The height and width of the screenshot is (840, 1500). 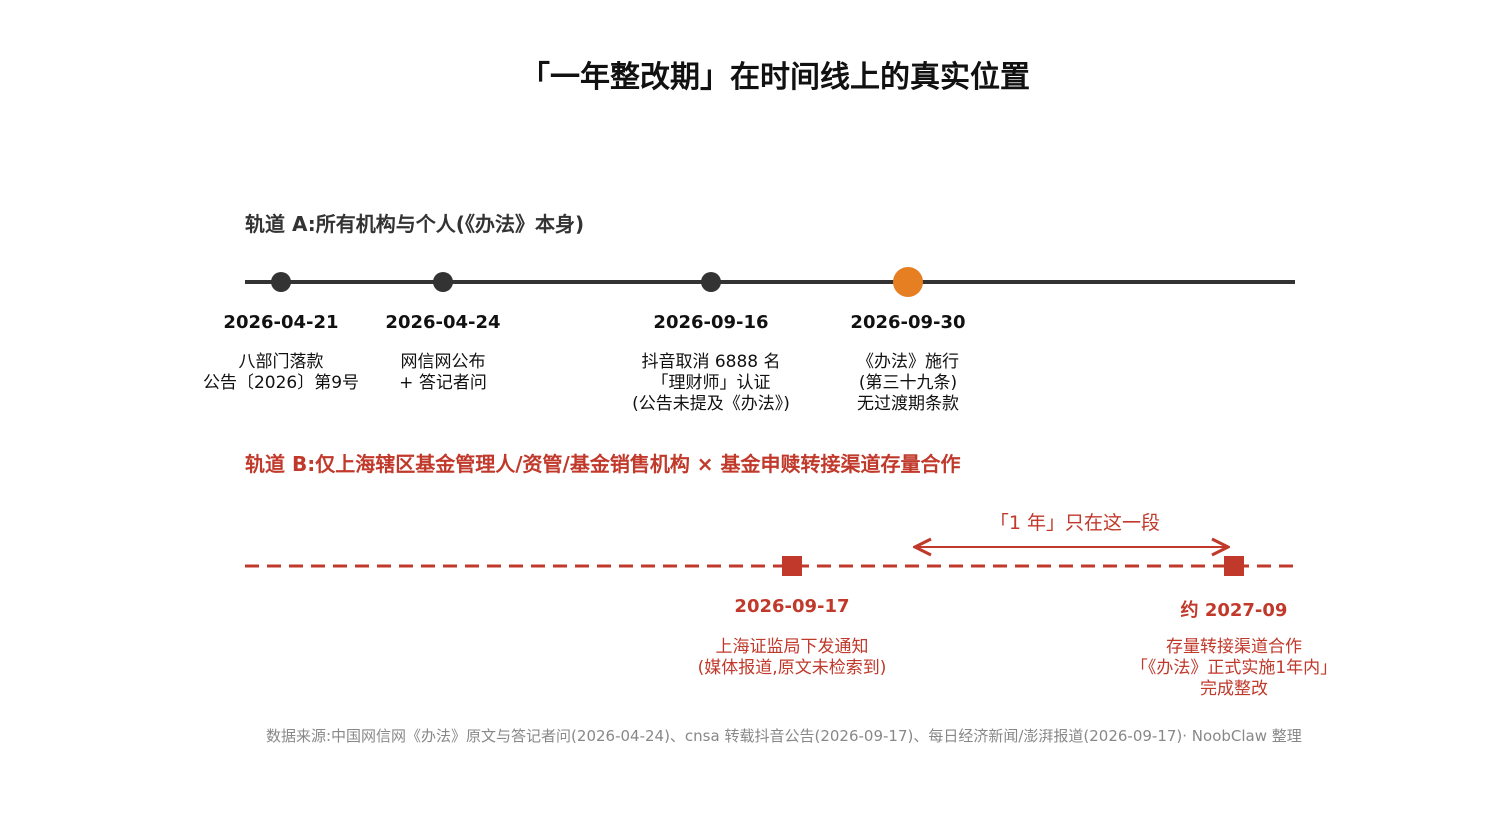 What do you see at coordinates (281, 322) in the screenshot?
I see `track-a-date-1: 2026-04-21` at bounding box center [281, 322].